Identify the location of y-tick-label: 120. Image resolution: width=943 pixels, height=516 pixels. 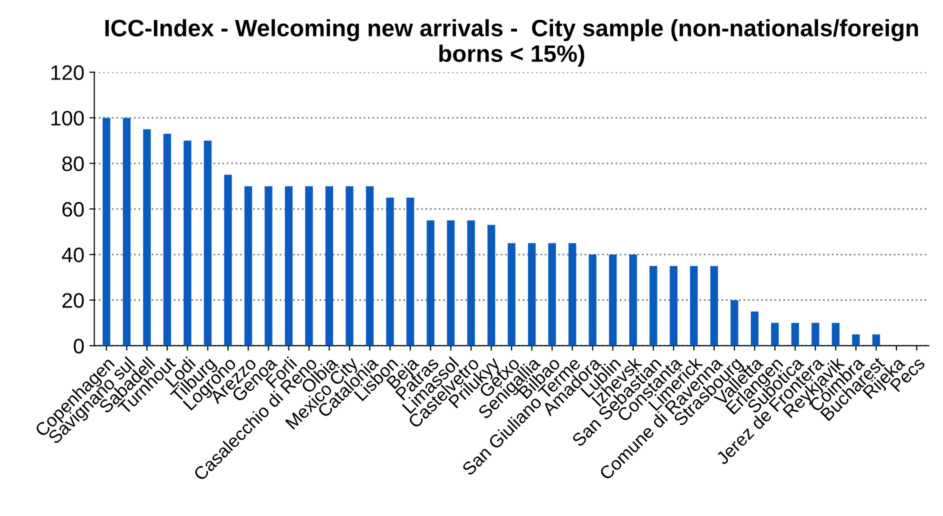
(67, 72).